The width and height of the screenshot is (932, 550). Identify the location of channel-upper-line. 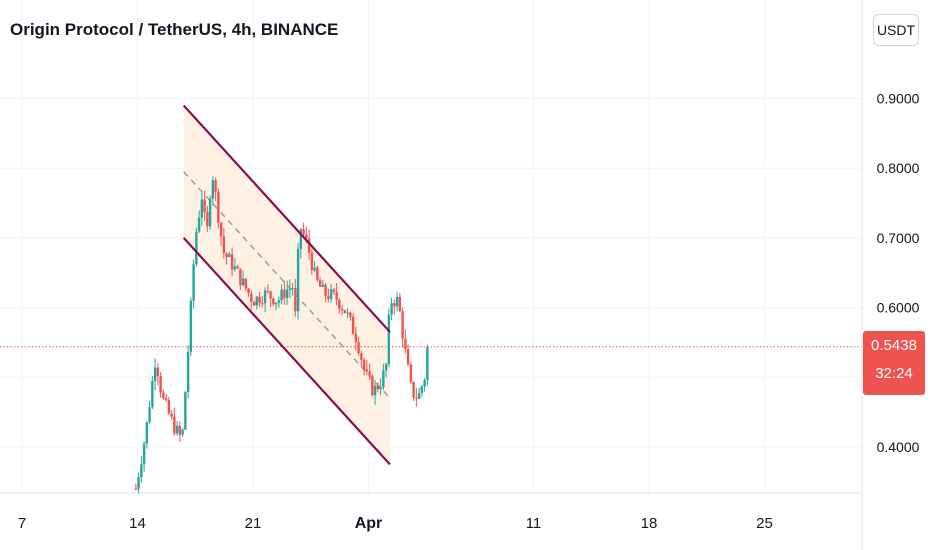
(286, 218).